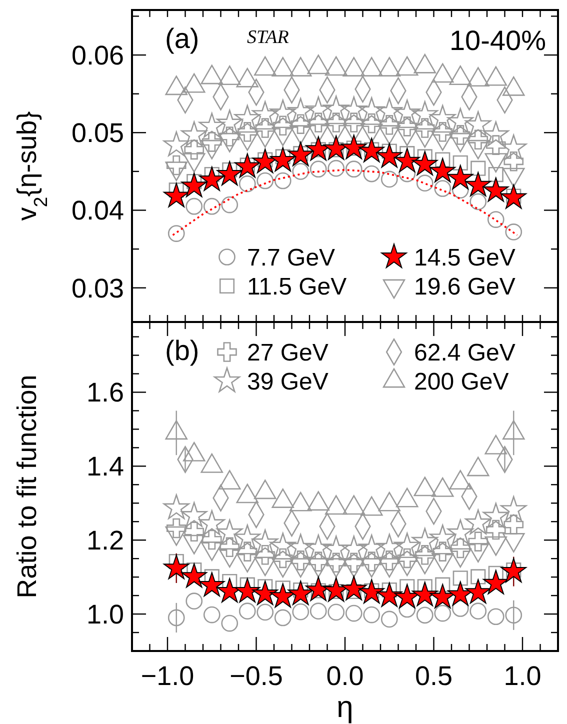 Image resolution: width=567 pixels, height=724 pixels. I want to click on annotation: (a), so click(182, 38).